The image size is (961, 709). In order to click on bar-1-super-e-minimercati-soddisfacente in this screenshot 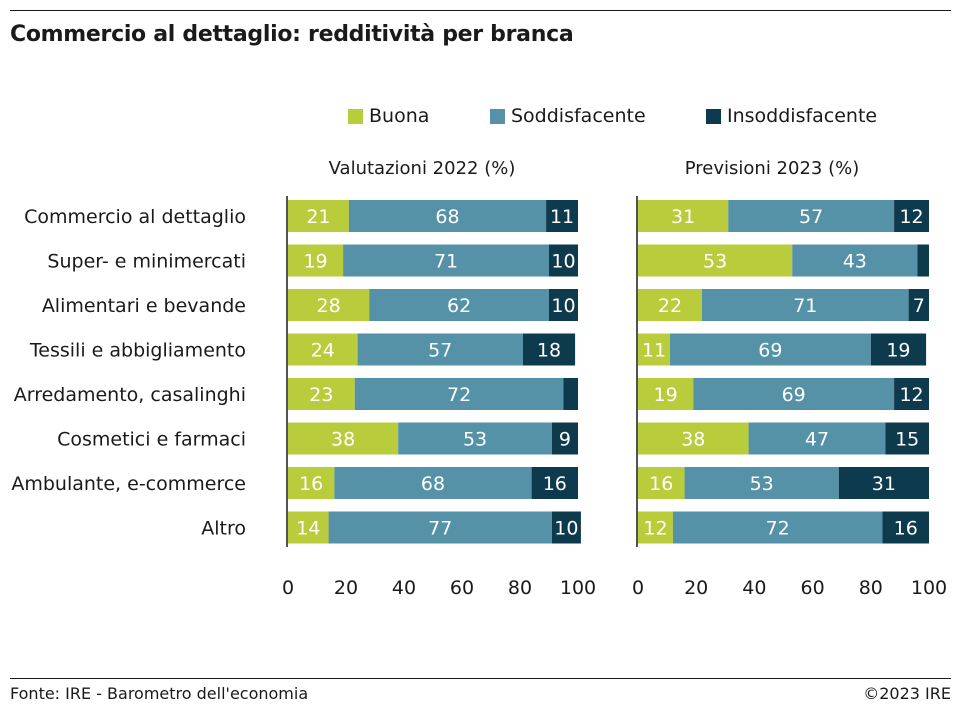, I will do `click(446, 260)`.